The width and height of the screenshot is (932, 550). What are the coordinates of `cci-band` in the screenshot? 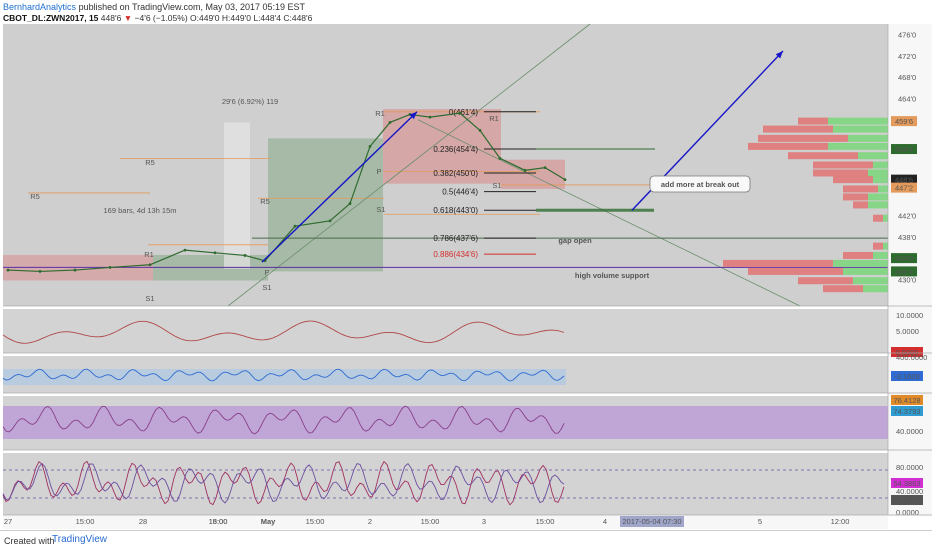 It's located at (284, 377).